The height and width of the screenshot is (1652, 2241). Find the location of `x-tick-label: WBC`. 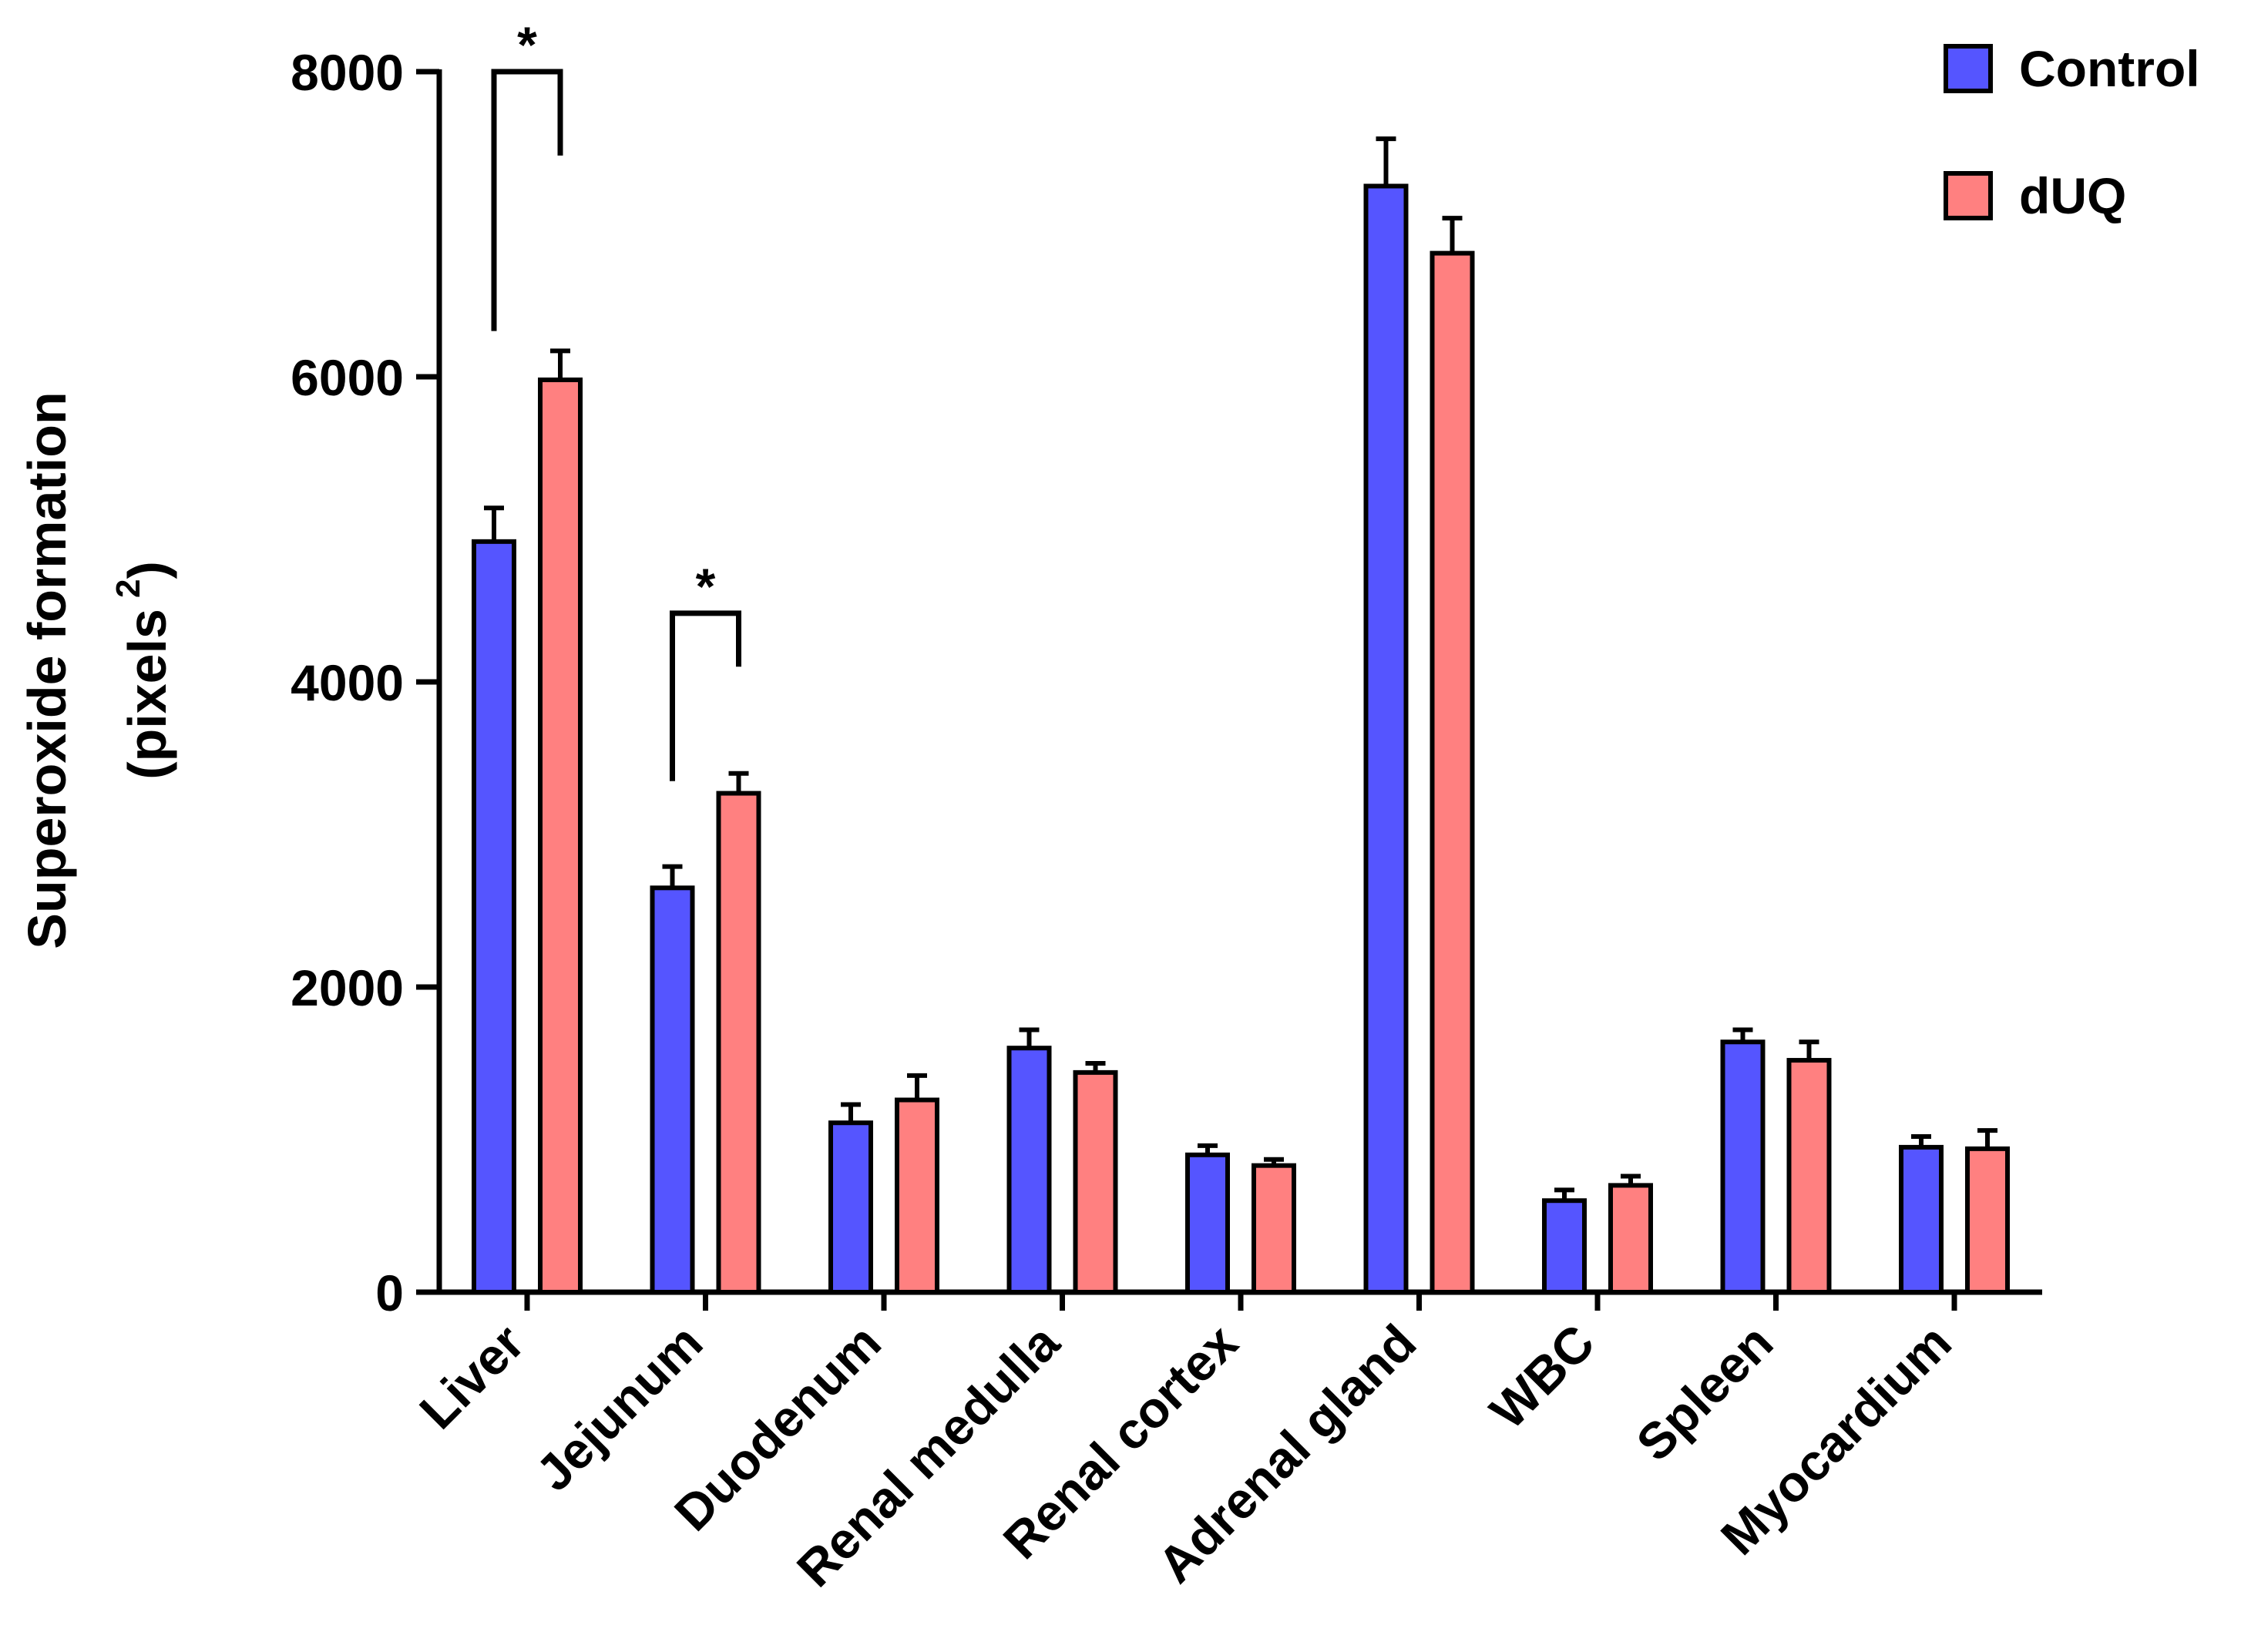

x-tick-label: WBC is located at coordinates (1542, 1377).